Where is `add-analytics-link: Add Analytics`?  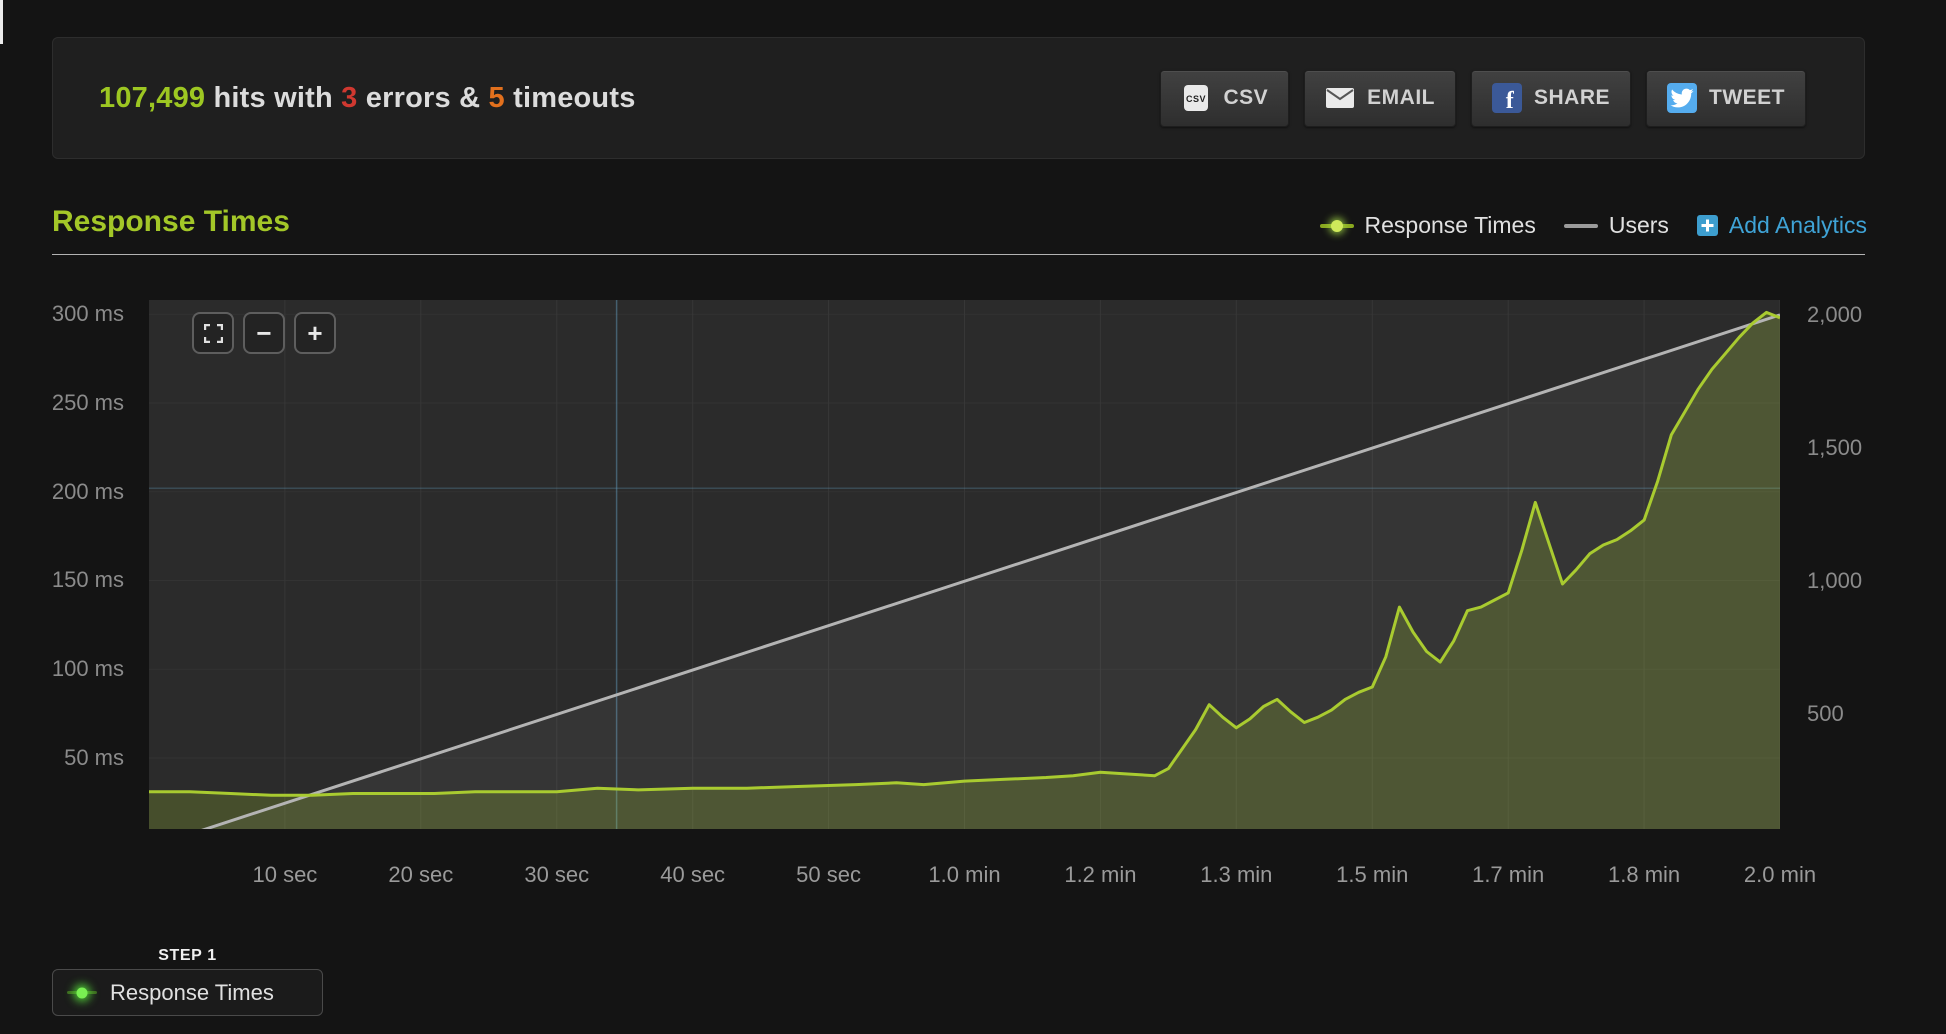 add-analytics-link: Add Analytics is located at coordinates (1781, 225).